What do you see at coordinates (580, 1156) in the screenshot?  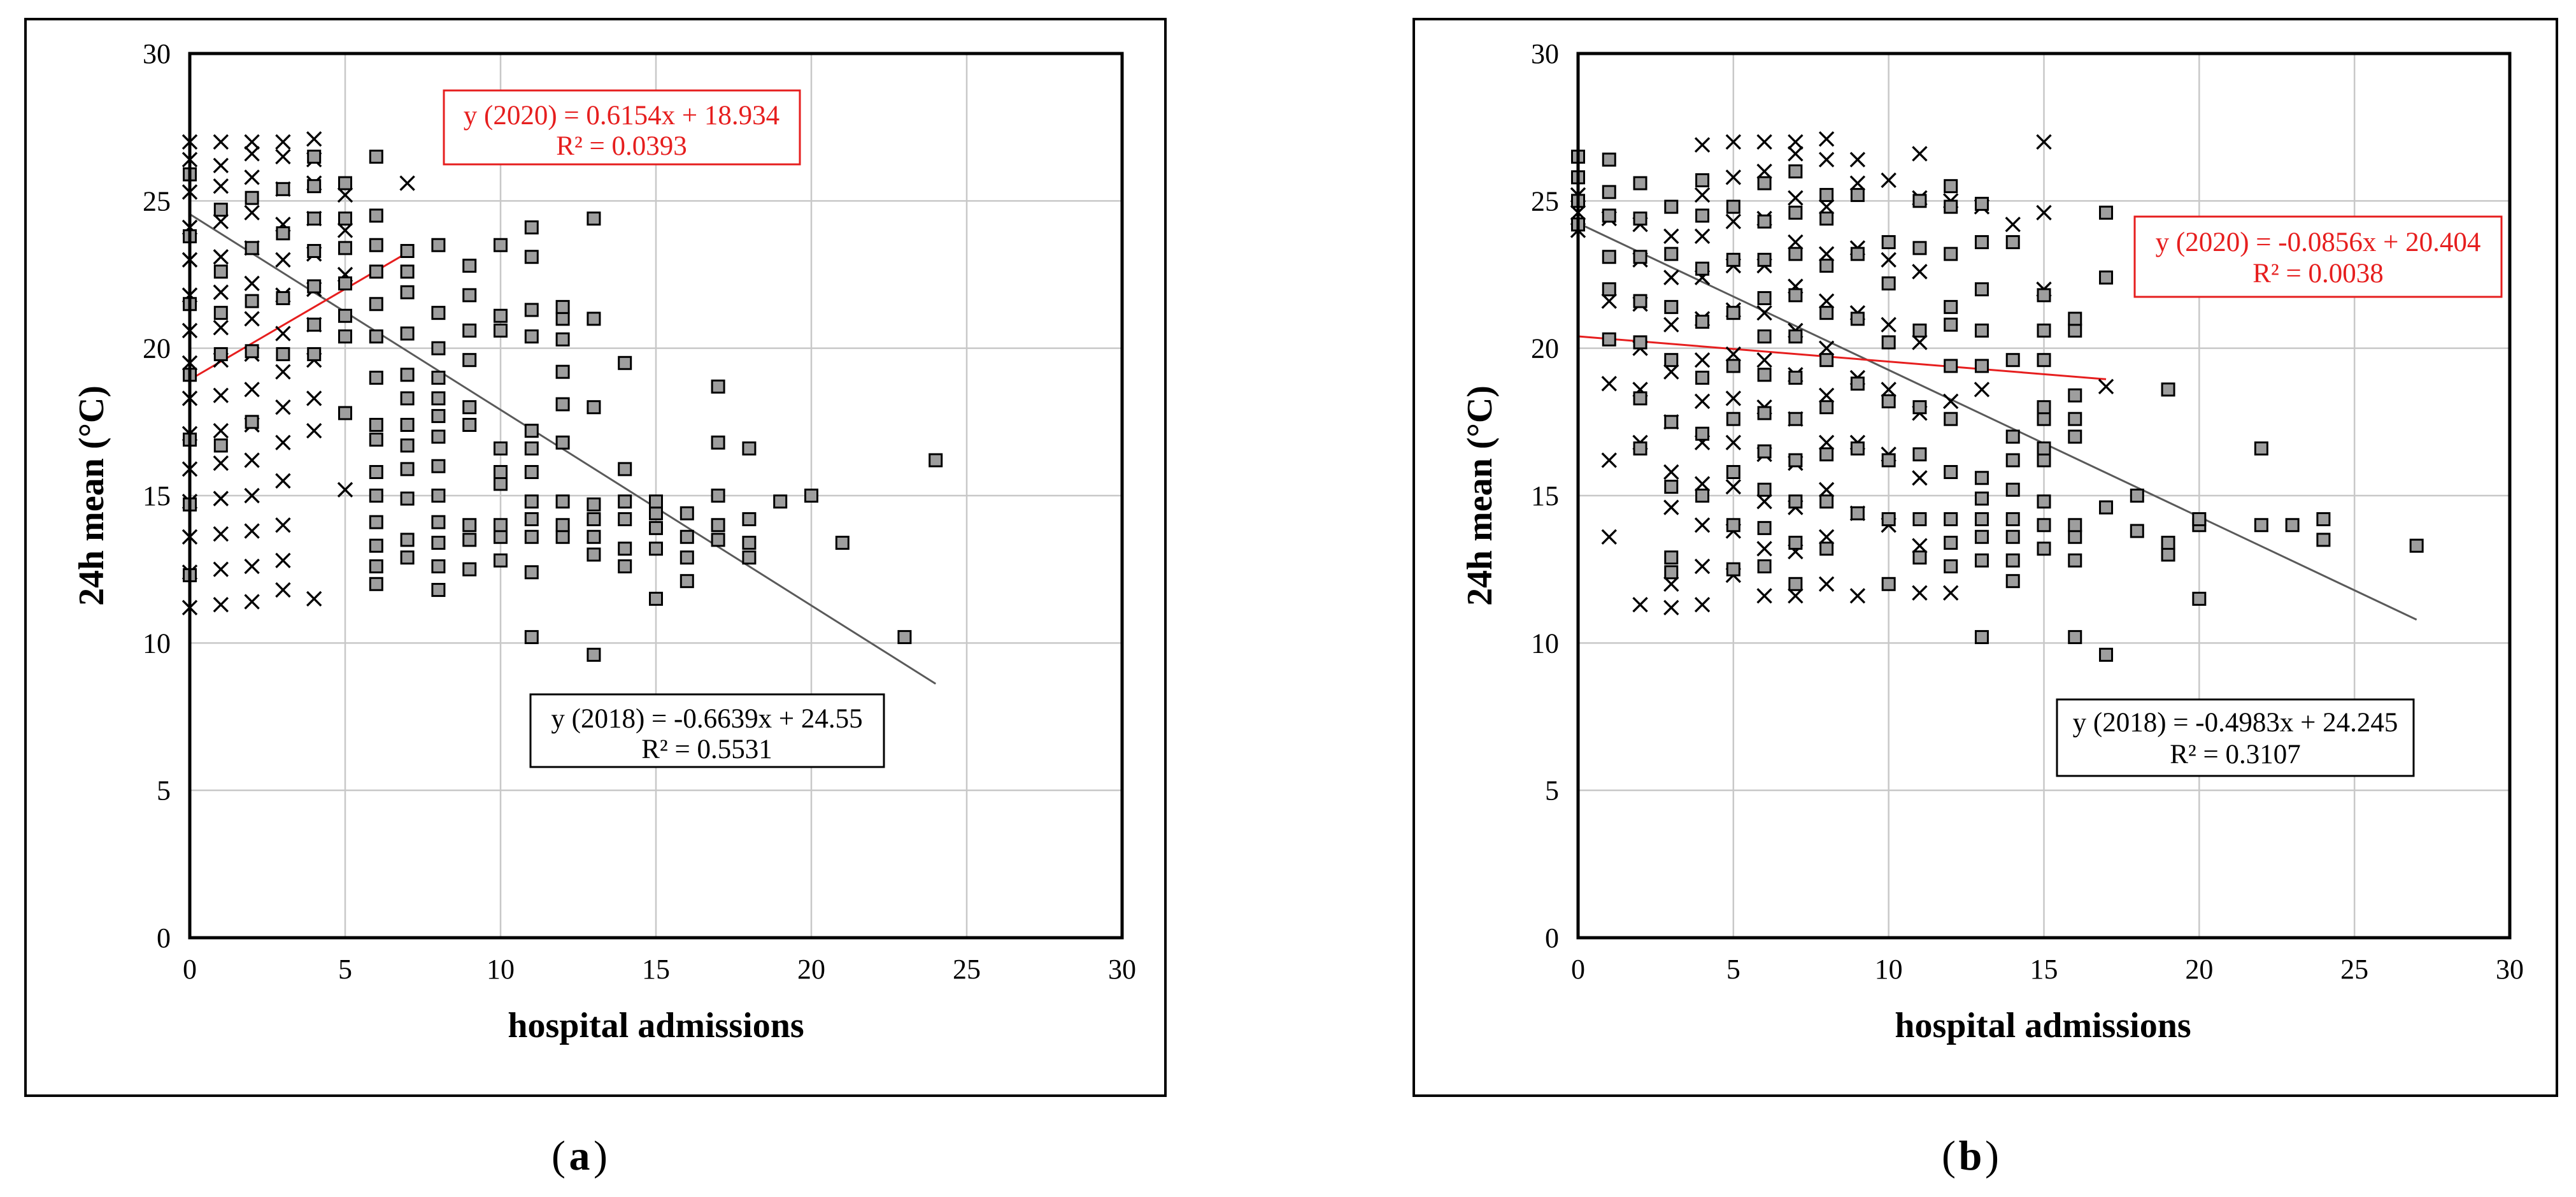 I see `panel-a-caption: ( a )` at bounding box center [580, 1156].